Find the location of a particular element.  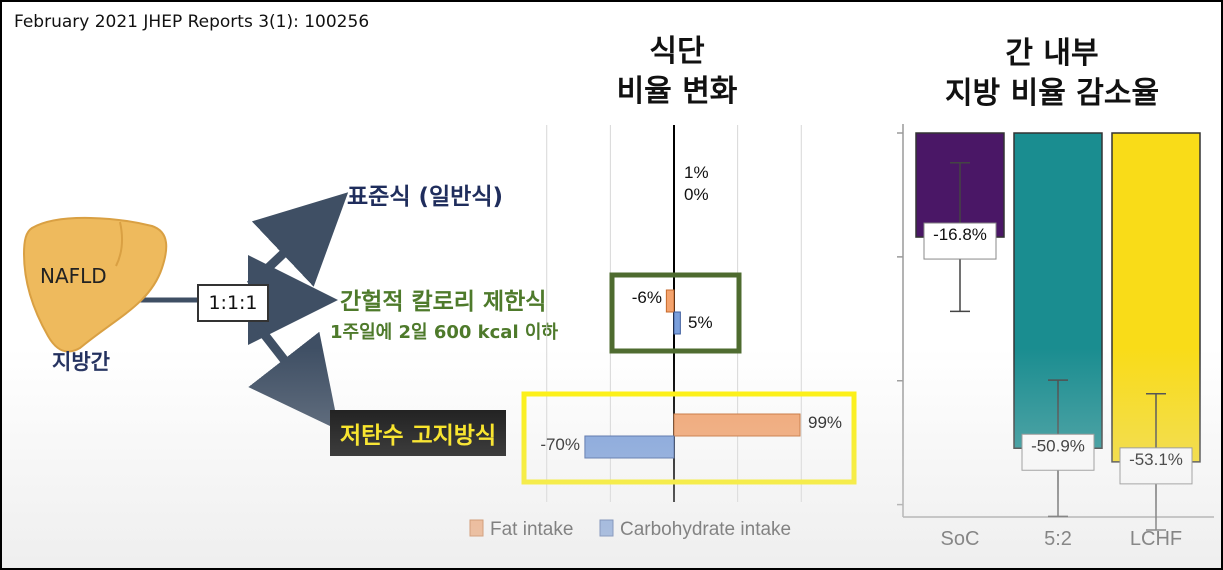

ief-highlight-box is located at coordinates (675, 313).